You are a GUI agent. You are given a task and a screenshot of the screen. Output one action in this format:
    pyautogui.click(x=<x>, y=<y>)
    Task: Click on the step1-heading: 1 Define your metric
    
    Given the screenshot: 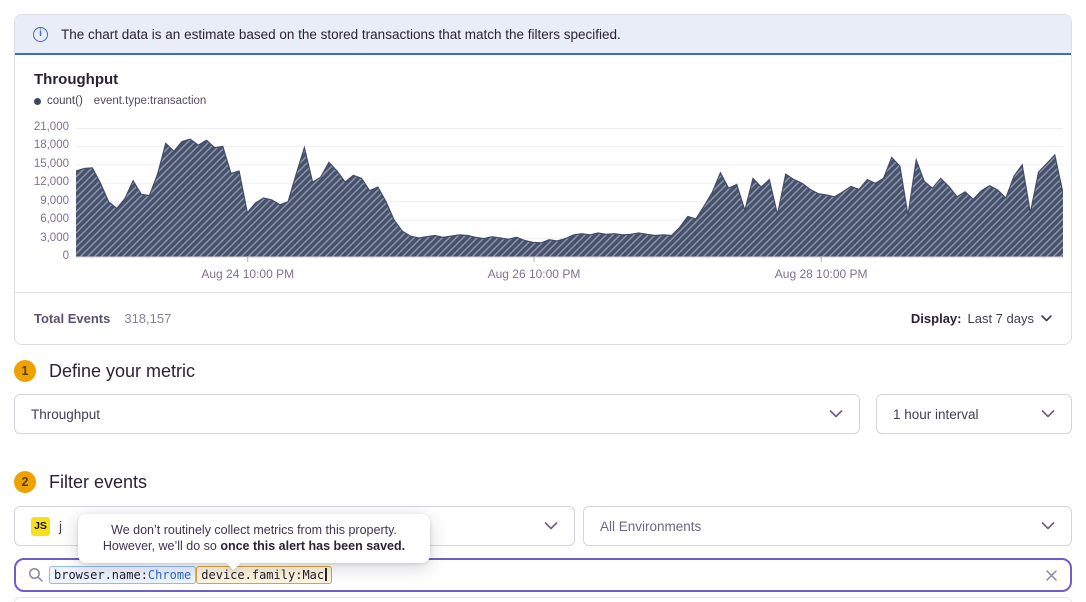 What is the action you would take?
    pyautogui.click(x=104, y=371)
    